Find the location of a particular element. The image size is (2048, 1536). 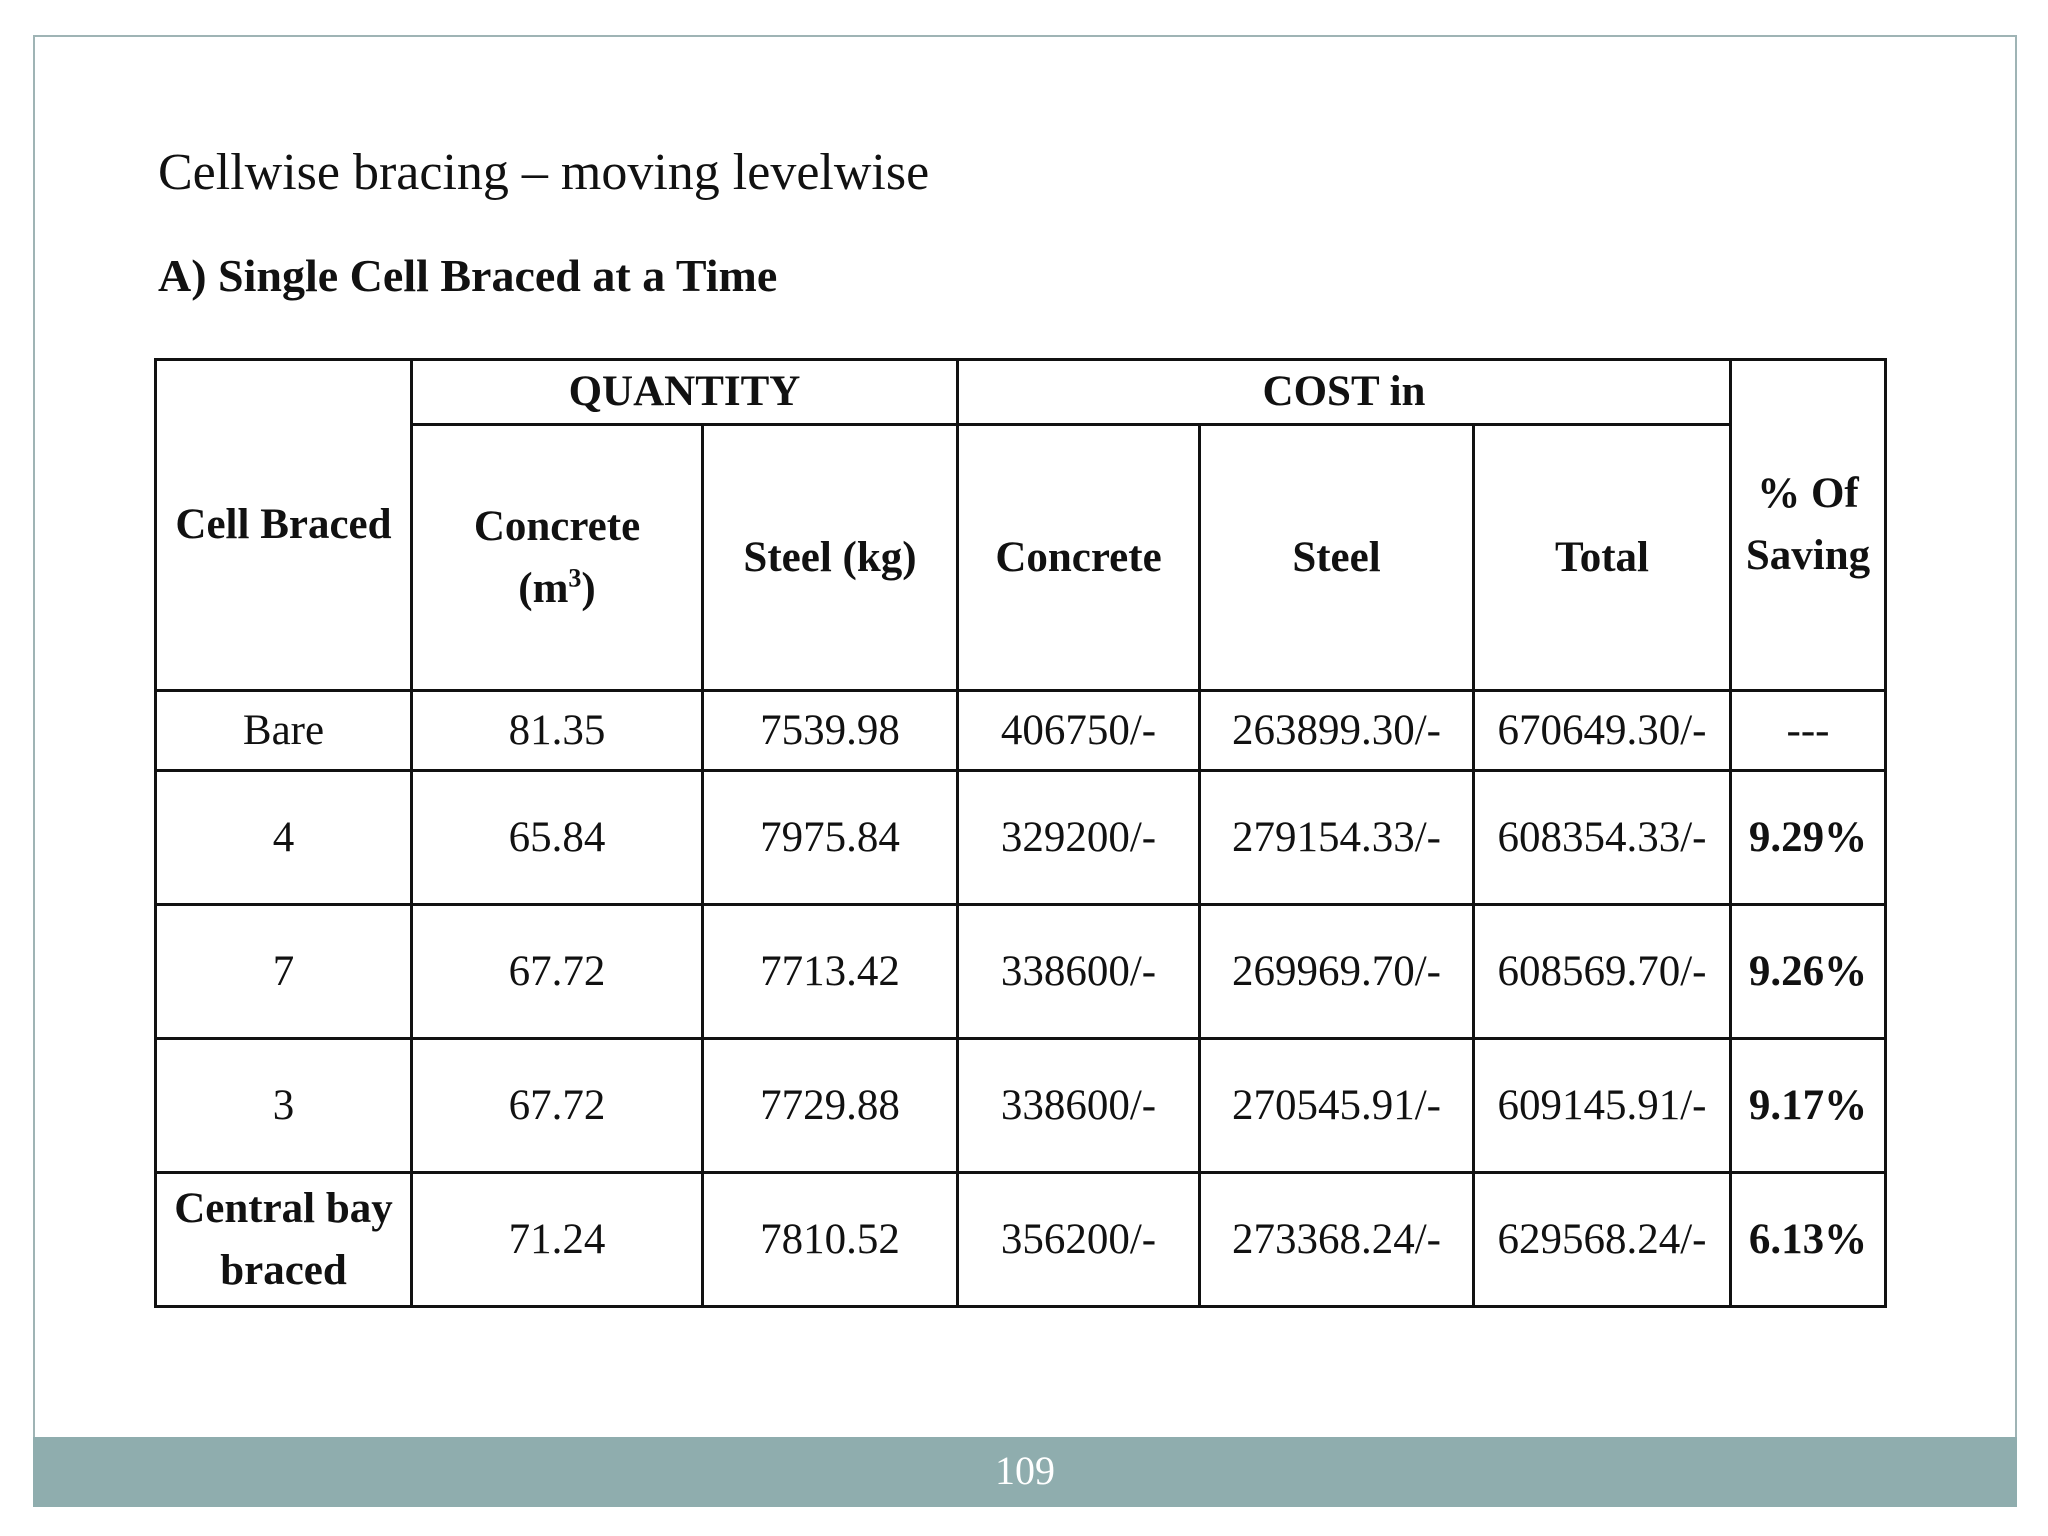

unit-superscript: 3 is located at coordinates (575, 578).